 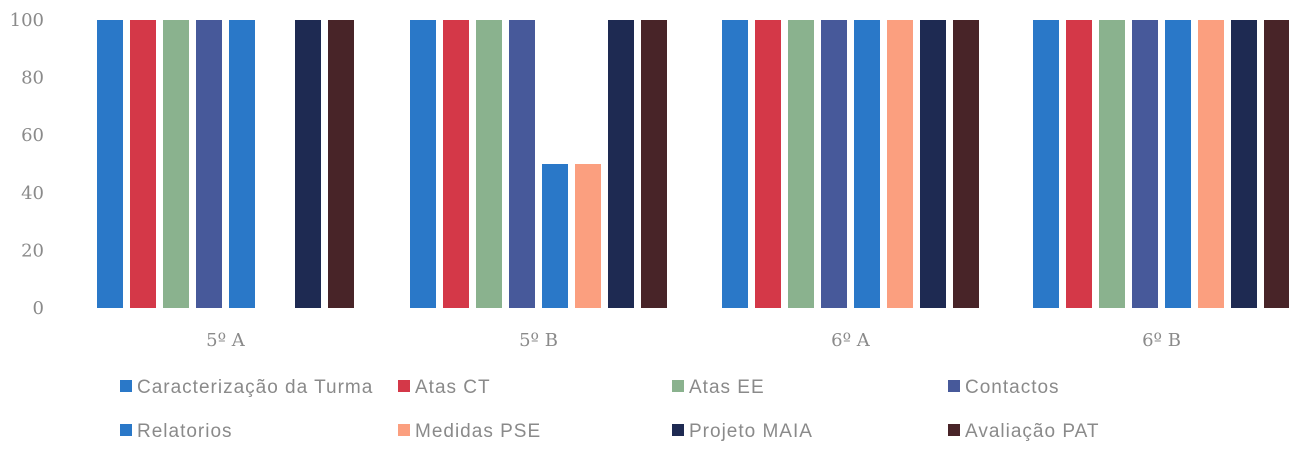 What do you see at coordinates (453, 387) in the screenshot?
I see `legend-label: Atas CT` at bounding box center [453, 387].